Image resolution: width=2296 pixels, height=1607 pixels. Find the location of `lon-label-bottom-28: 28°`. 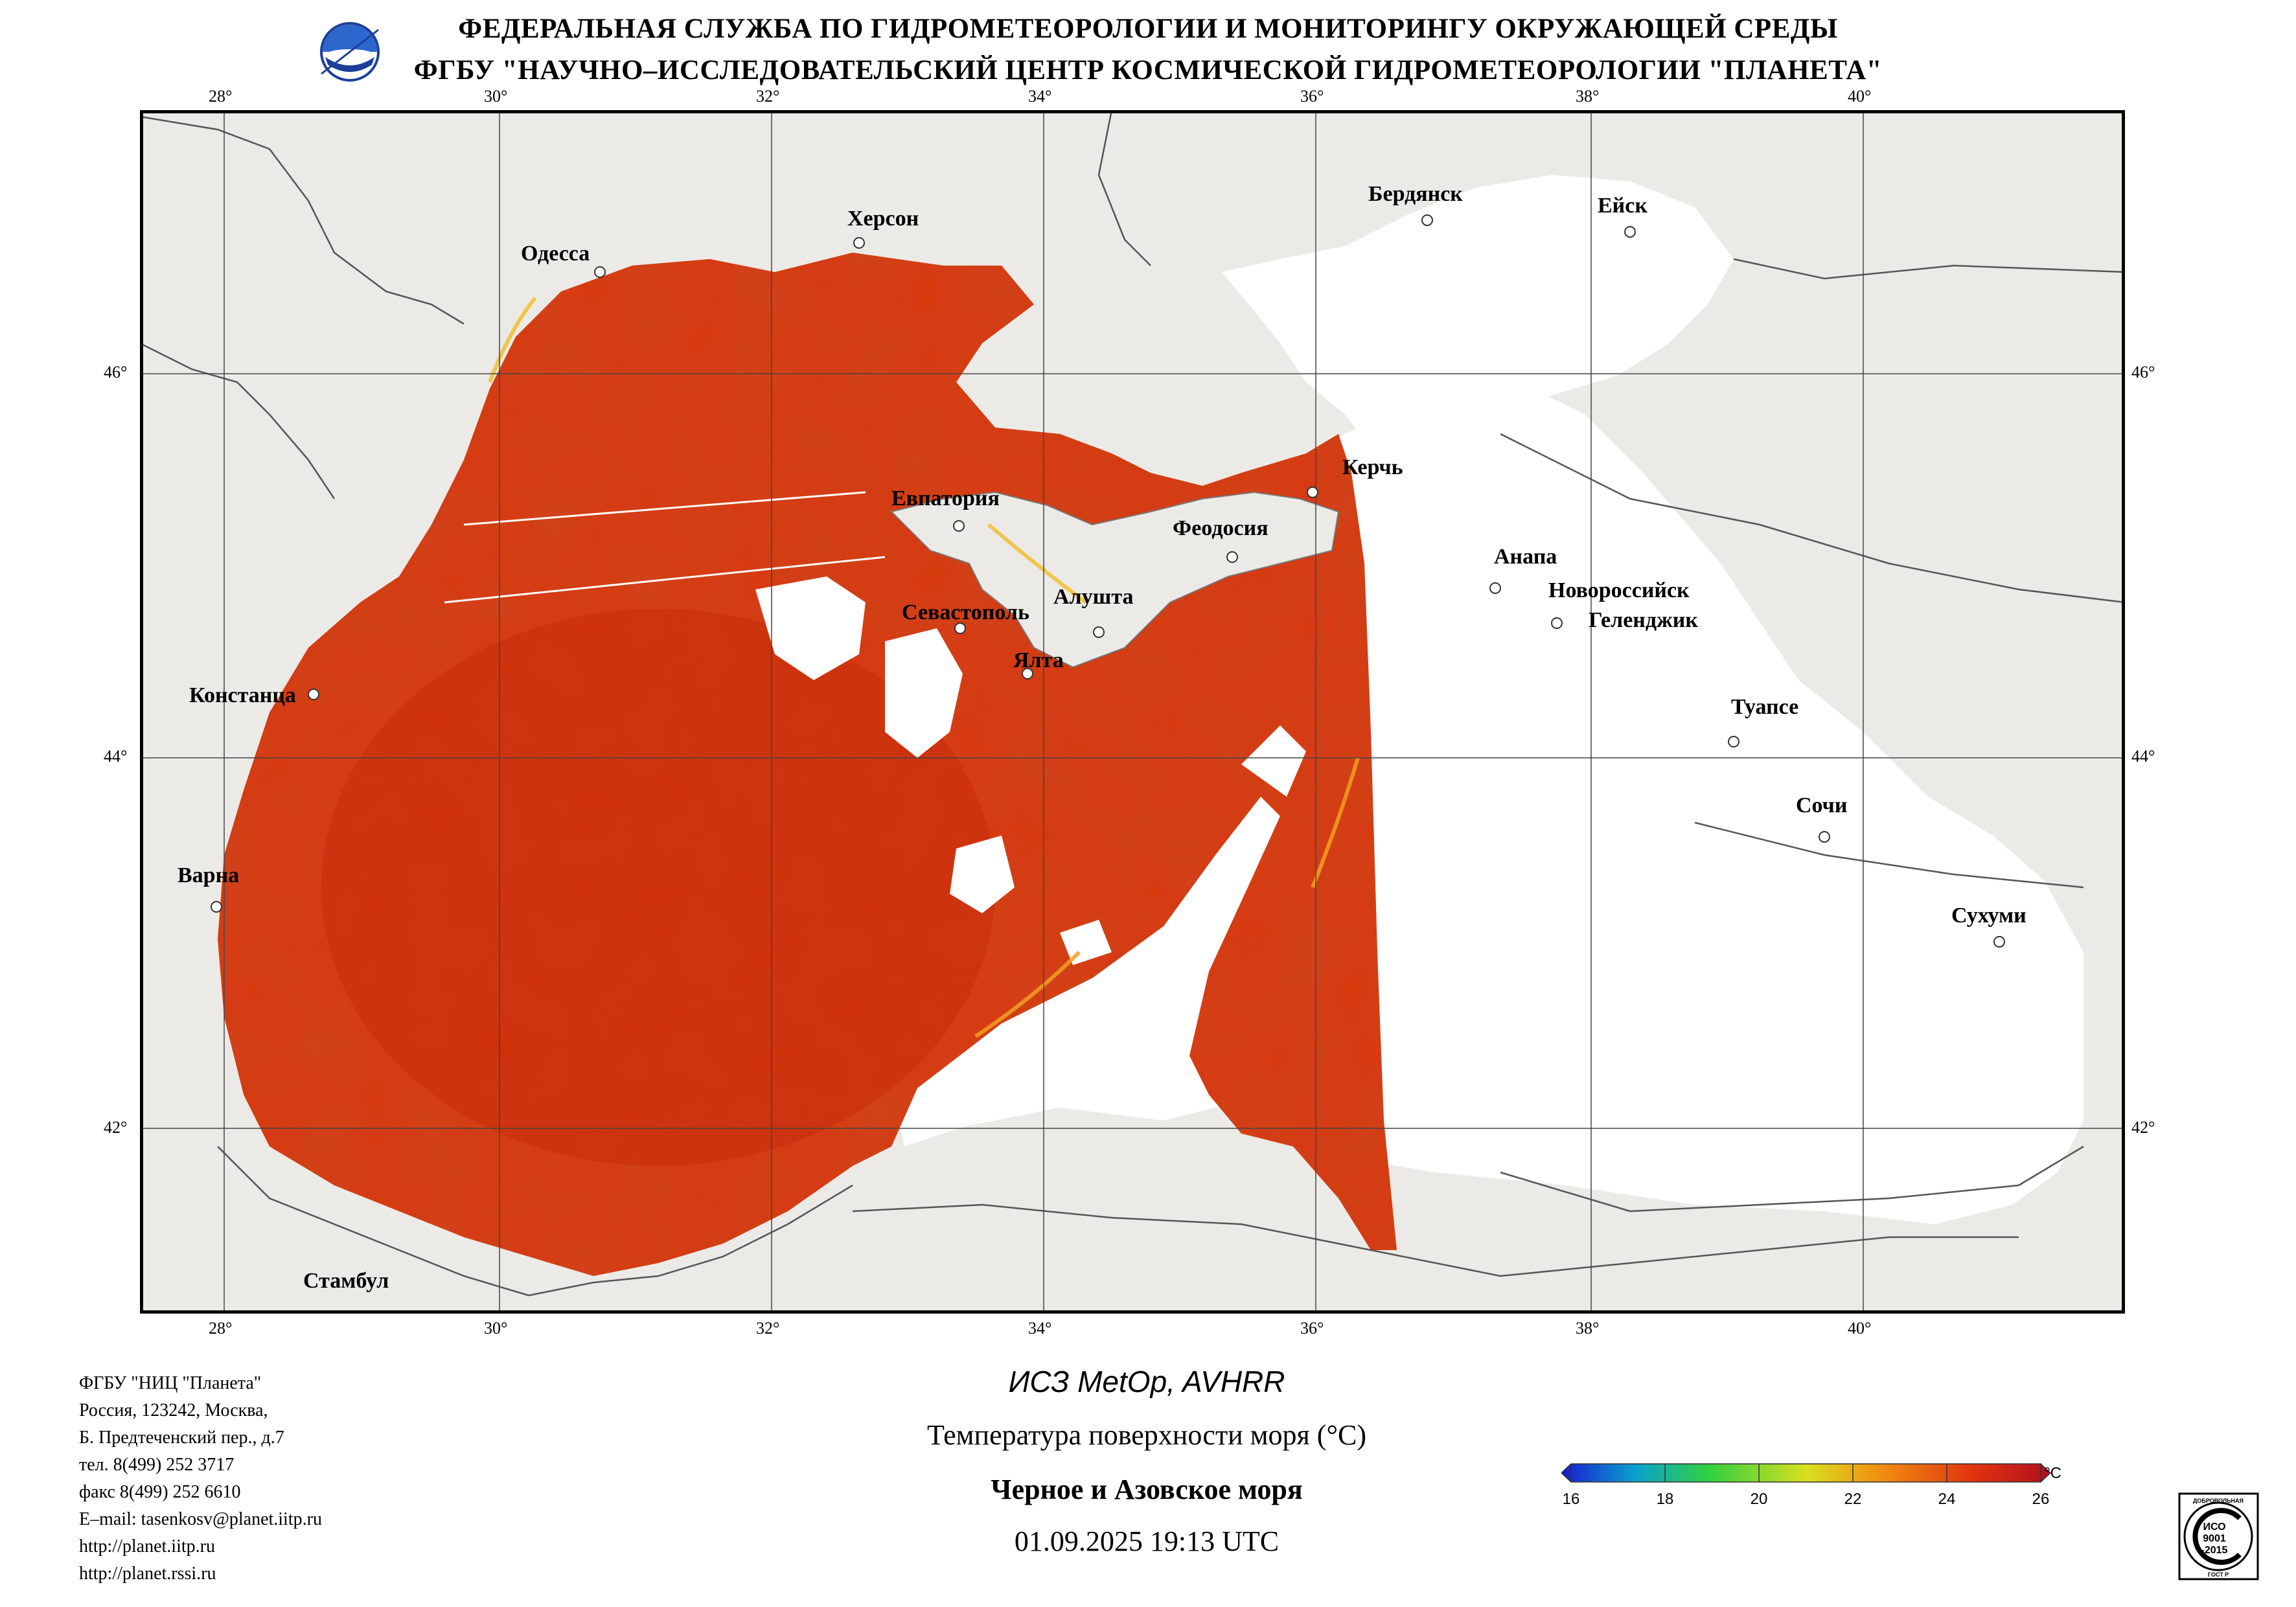

lon-label-bottom-28: 28° is located at coordinates (221, 1328).